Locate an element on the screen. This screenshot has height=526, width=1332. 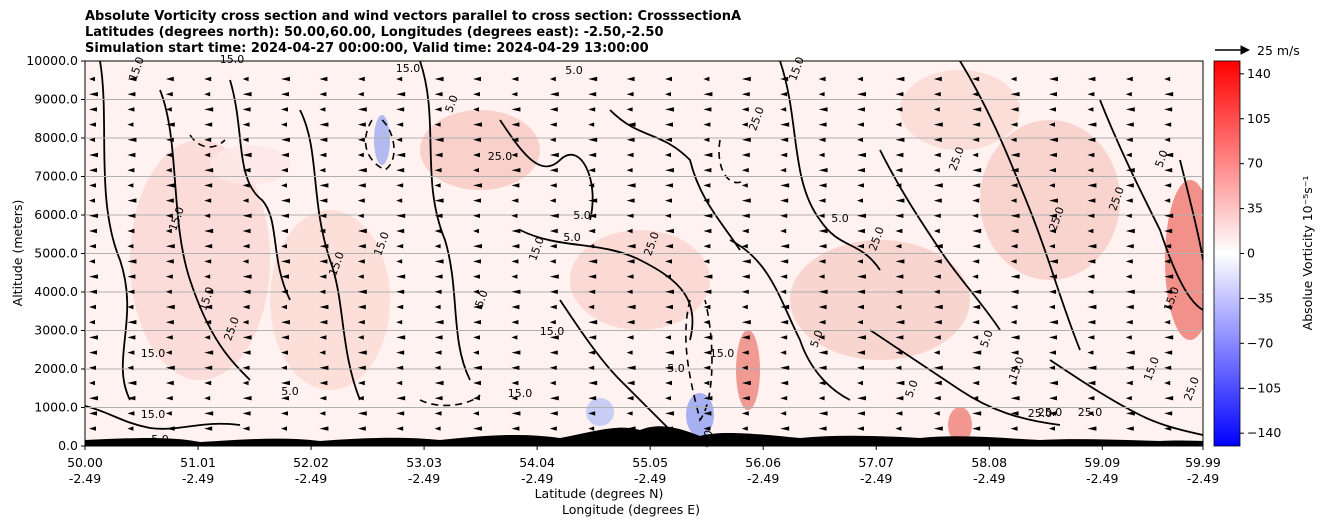
x-tick-label-latitude: 59.99 is located at coordinates (1203, 462).